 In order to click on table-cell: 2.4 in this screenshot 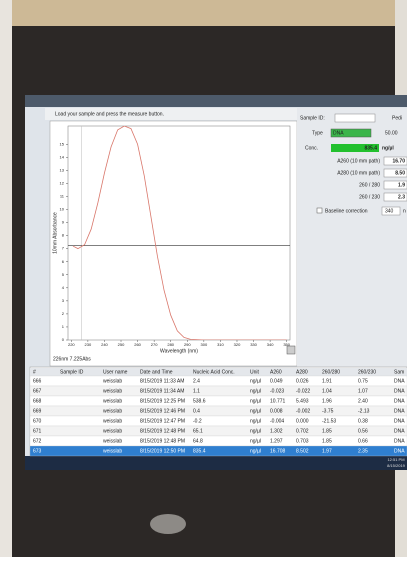, I will do `click(196, 381)`.